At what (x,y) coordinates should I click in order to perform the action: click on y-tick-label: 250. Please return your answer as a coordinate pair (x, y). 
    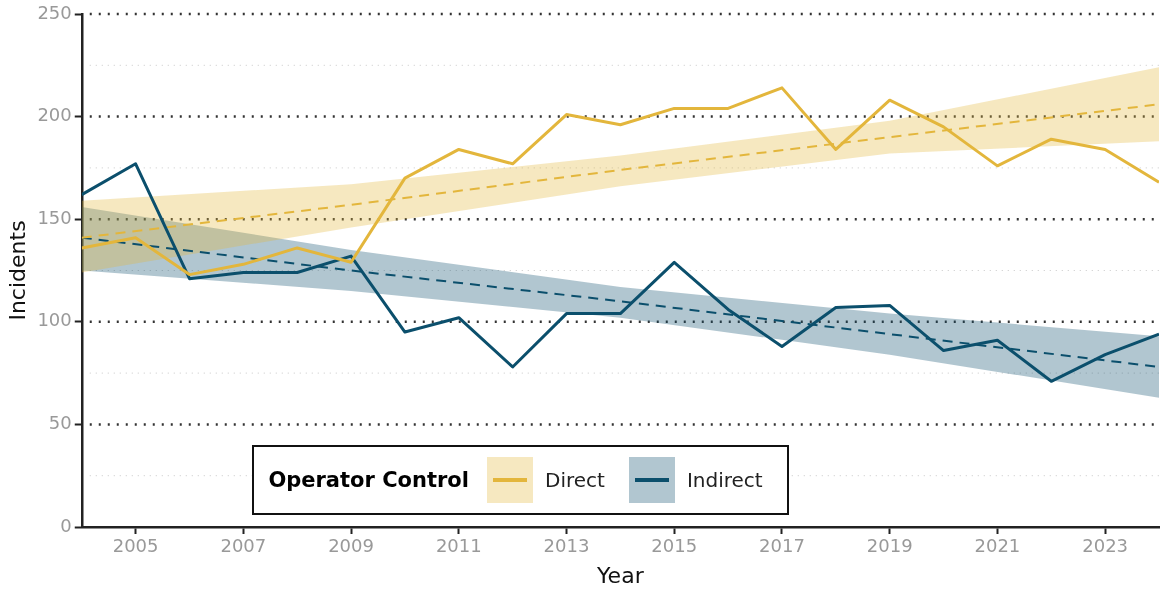
    Looking at the image, I should click on (54, 12).